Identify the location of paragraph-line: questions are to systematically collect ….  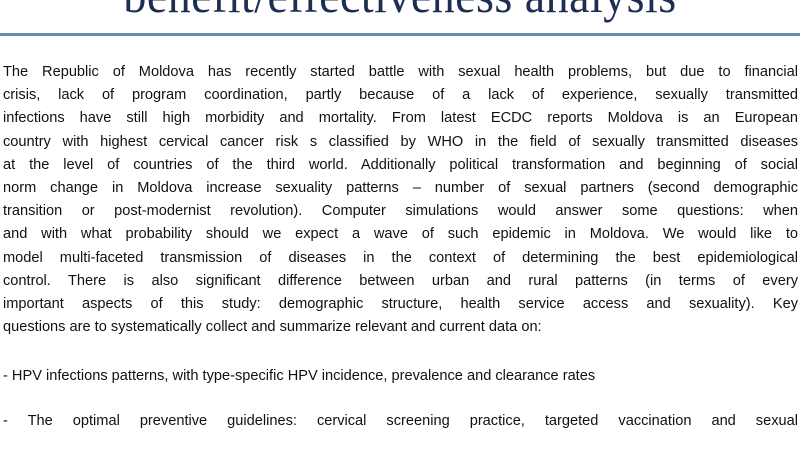
(272, 327).